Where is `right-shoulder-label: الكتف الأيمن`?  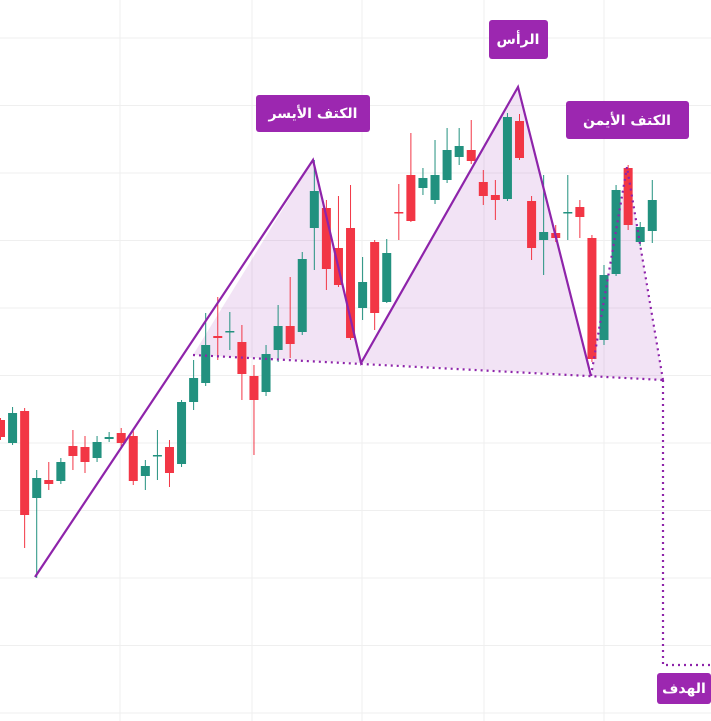 right-shoulder-label: الكتف الأيمن is located at coordinates (627, 120).